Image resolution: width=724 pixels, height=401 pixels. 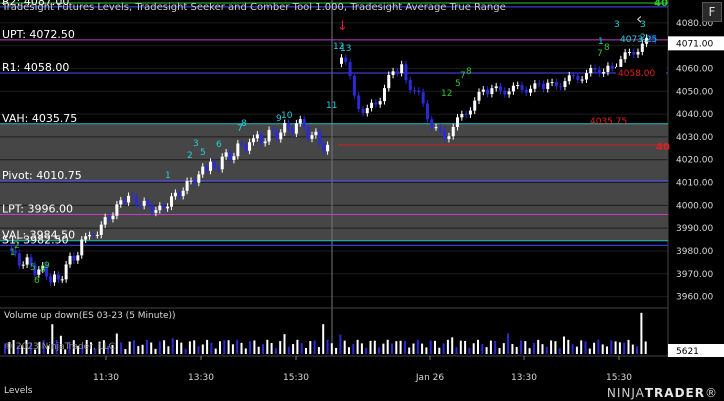 What do you see at coordinates (458, 84) in the screenshot?
I see `signal-count: 5` at bounding box center [458, 84].